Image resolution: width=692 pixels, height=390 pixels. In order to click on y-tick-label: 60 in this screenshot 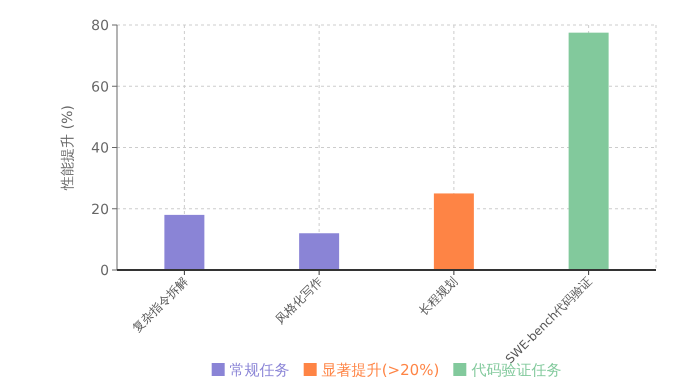, I will do `click(100, 87)`.